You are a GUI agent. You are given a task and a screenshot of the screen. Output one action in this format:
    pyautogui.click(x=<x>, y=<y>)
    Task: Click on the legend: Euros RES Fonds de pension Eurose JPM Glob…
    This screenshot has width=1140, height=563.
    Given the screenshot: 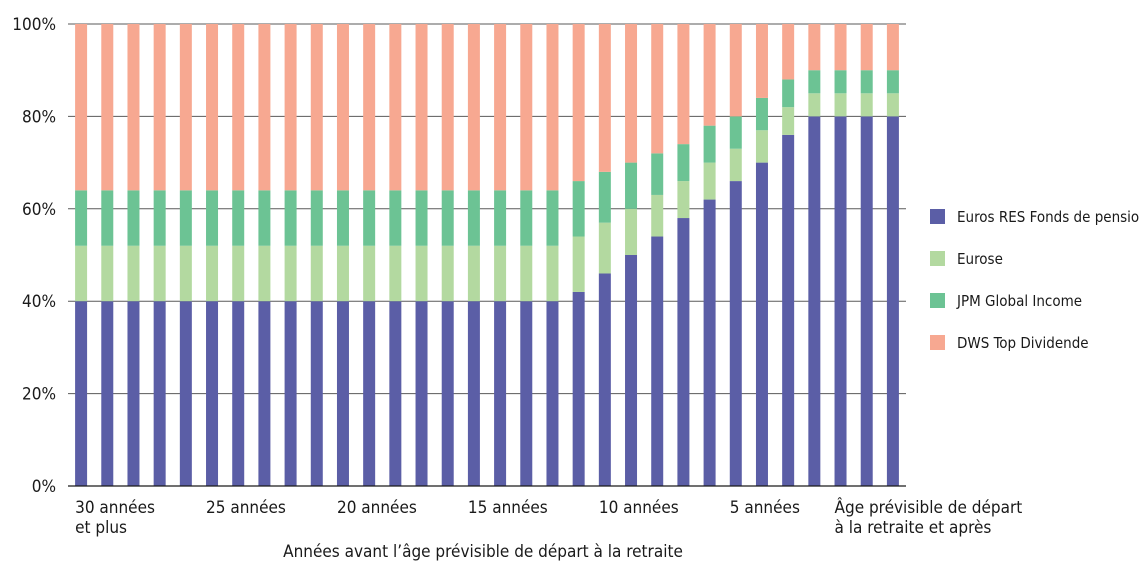 What is the action you would take?
    pyautogui.click(x=1035, y=280)
    